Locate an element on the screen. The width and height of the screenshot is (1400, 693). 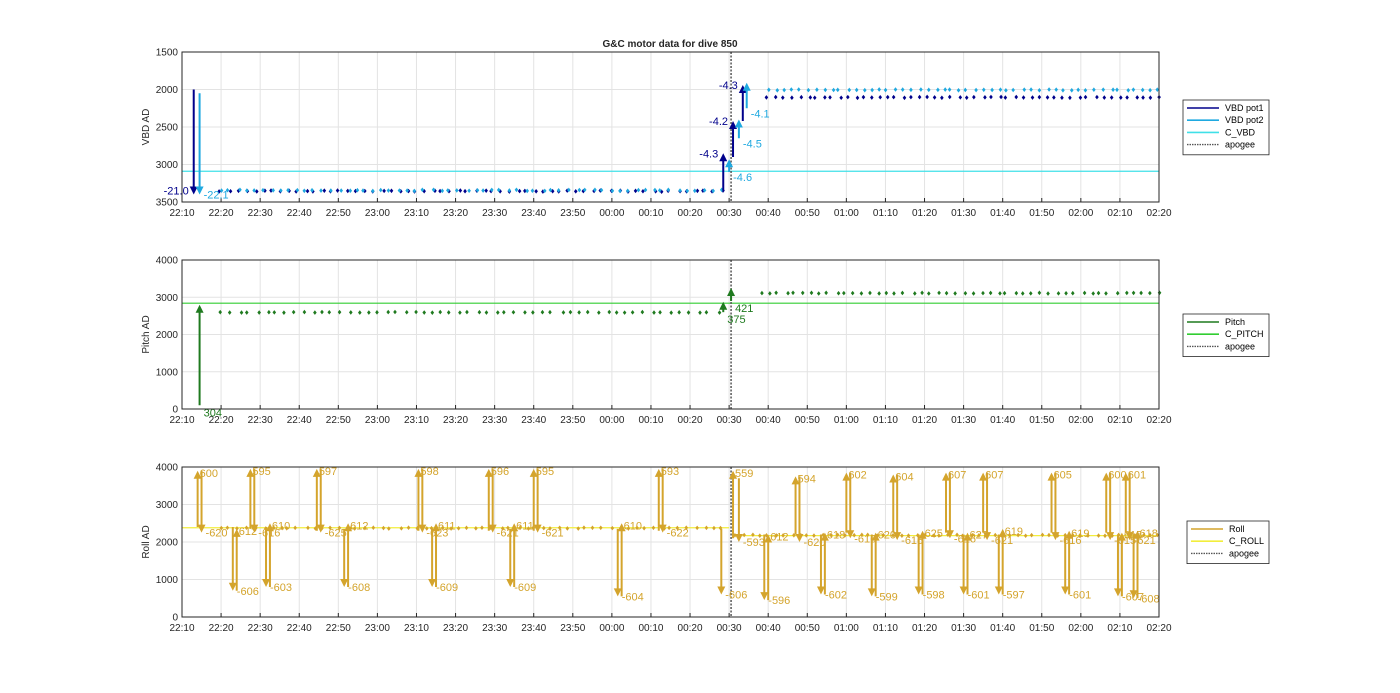
x-tick-label: 22:30 is located at coordinates (260, 420).